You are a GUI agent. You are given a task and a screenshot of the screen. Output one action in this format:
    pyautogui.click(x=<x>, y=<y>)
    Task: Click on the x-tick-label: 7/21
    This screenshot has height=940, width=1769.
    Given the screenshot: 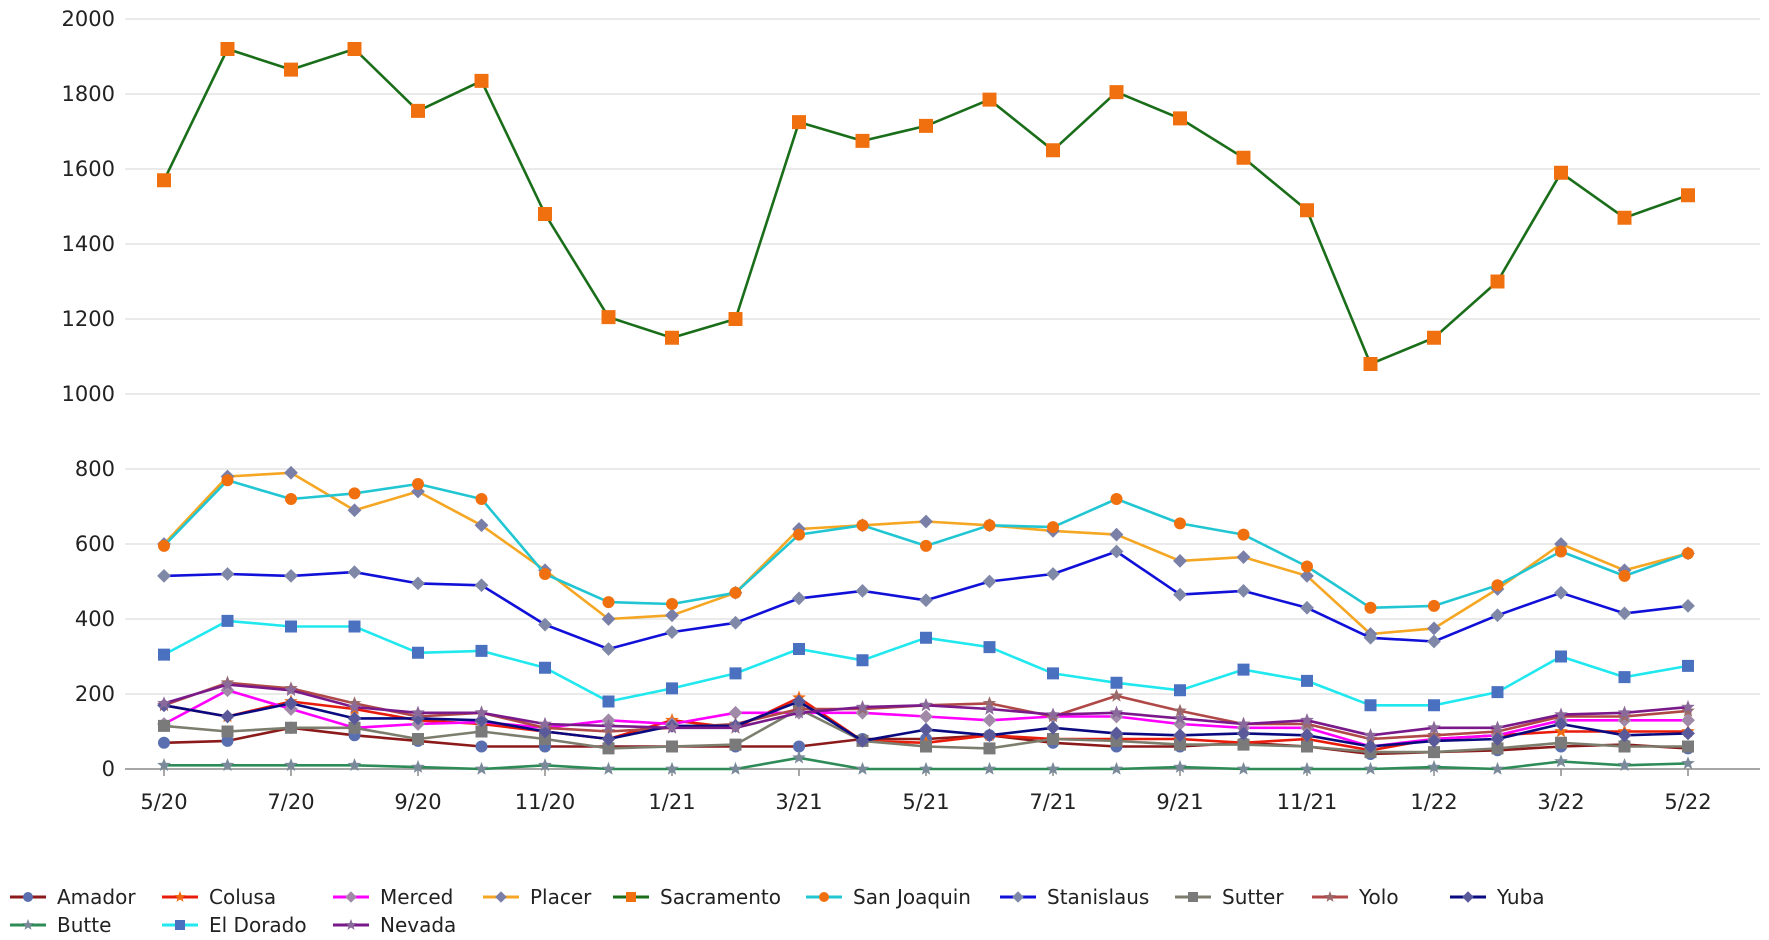 What is the action you would take?
    pyautogui.click(x=1052, y=802)
    